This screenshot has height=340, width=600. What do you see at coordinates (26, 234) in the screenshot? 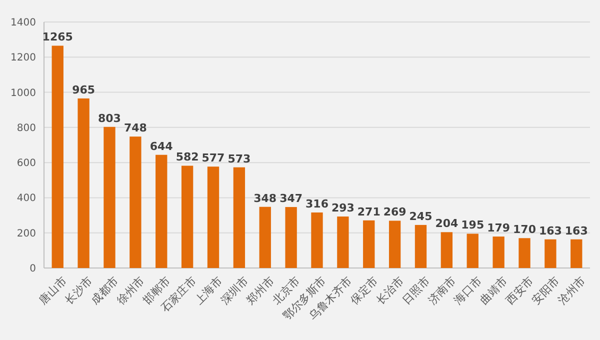
I see `y-tick-label: 200` at bounding box center [26, 234].